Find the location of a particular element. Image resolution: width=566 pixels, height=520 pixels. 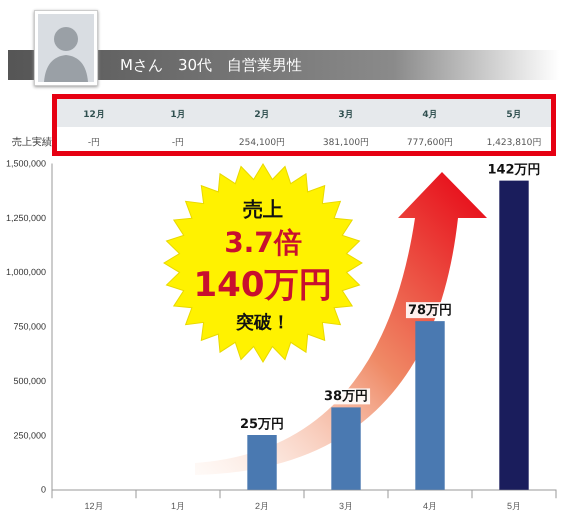

category-label: 2月 is located at coordinates (262, 115).